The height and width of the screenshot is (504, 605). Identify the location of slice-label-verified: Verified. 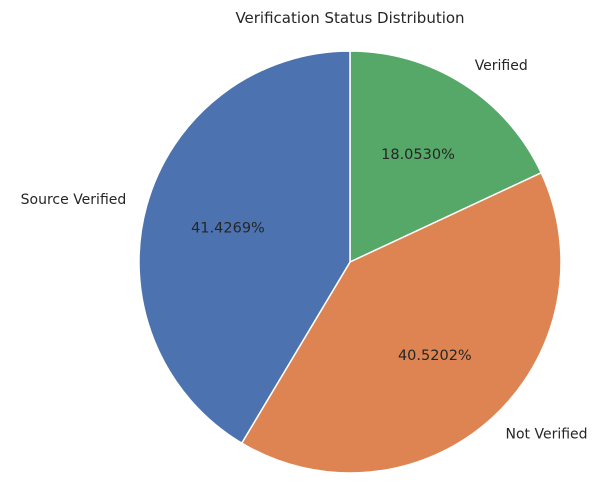
(501, 66).